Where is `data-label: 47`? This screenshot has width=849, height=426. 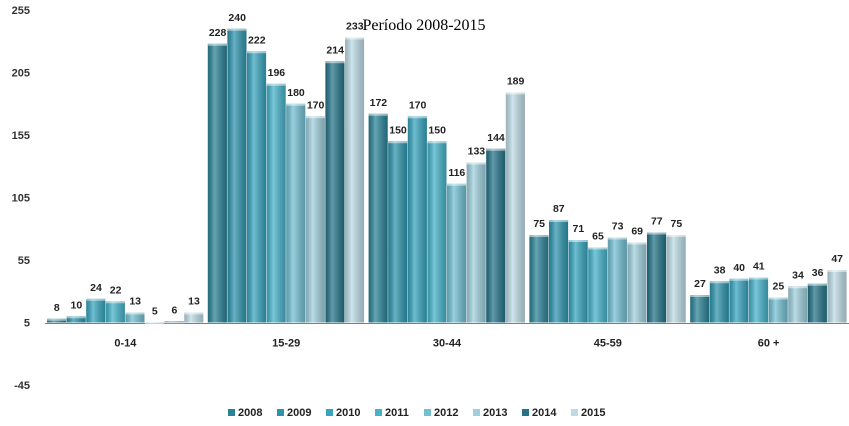
data-label: 47 is located at coordinates (837, 259).